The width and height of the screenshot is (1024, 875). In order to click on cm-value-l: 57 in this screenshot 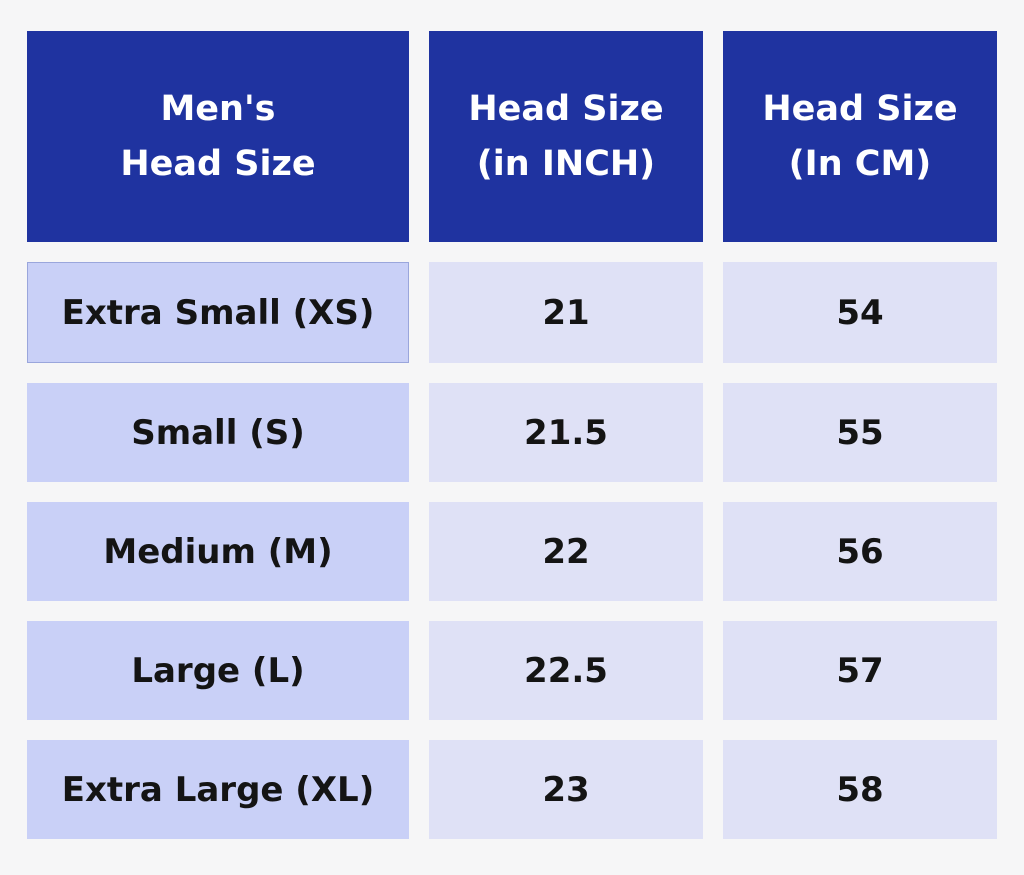, I will do `click(860, 670)`.